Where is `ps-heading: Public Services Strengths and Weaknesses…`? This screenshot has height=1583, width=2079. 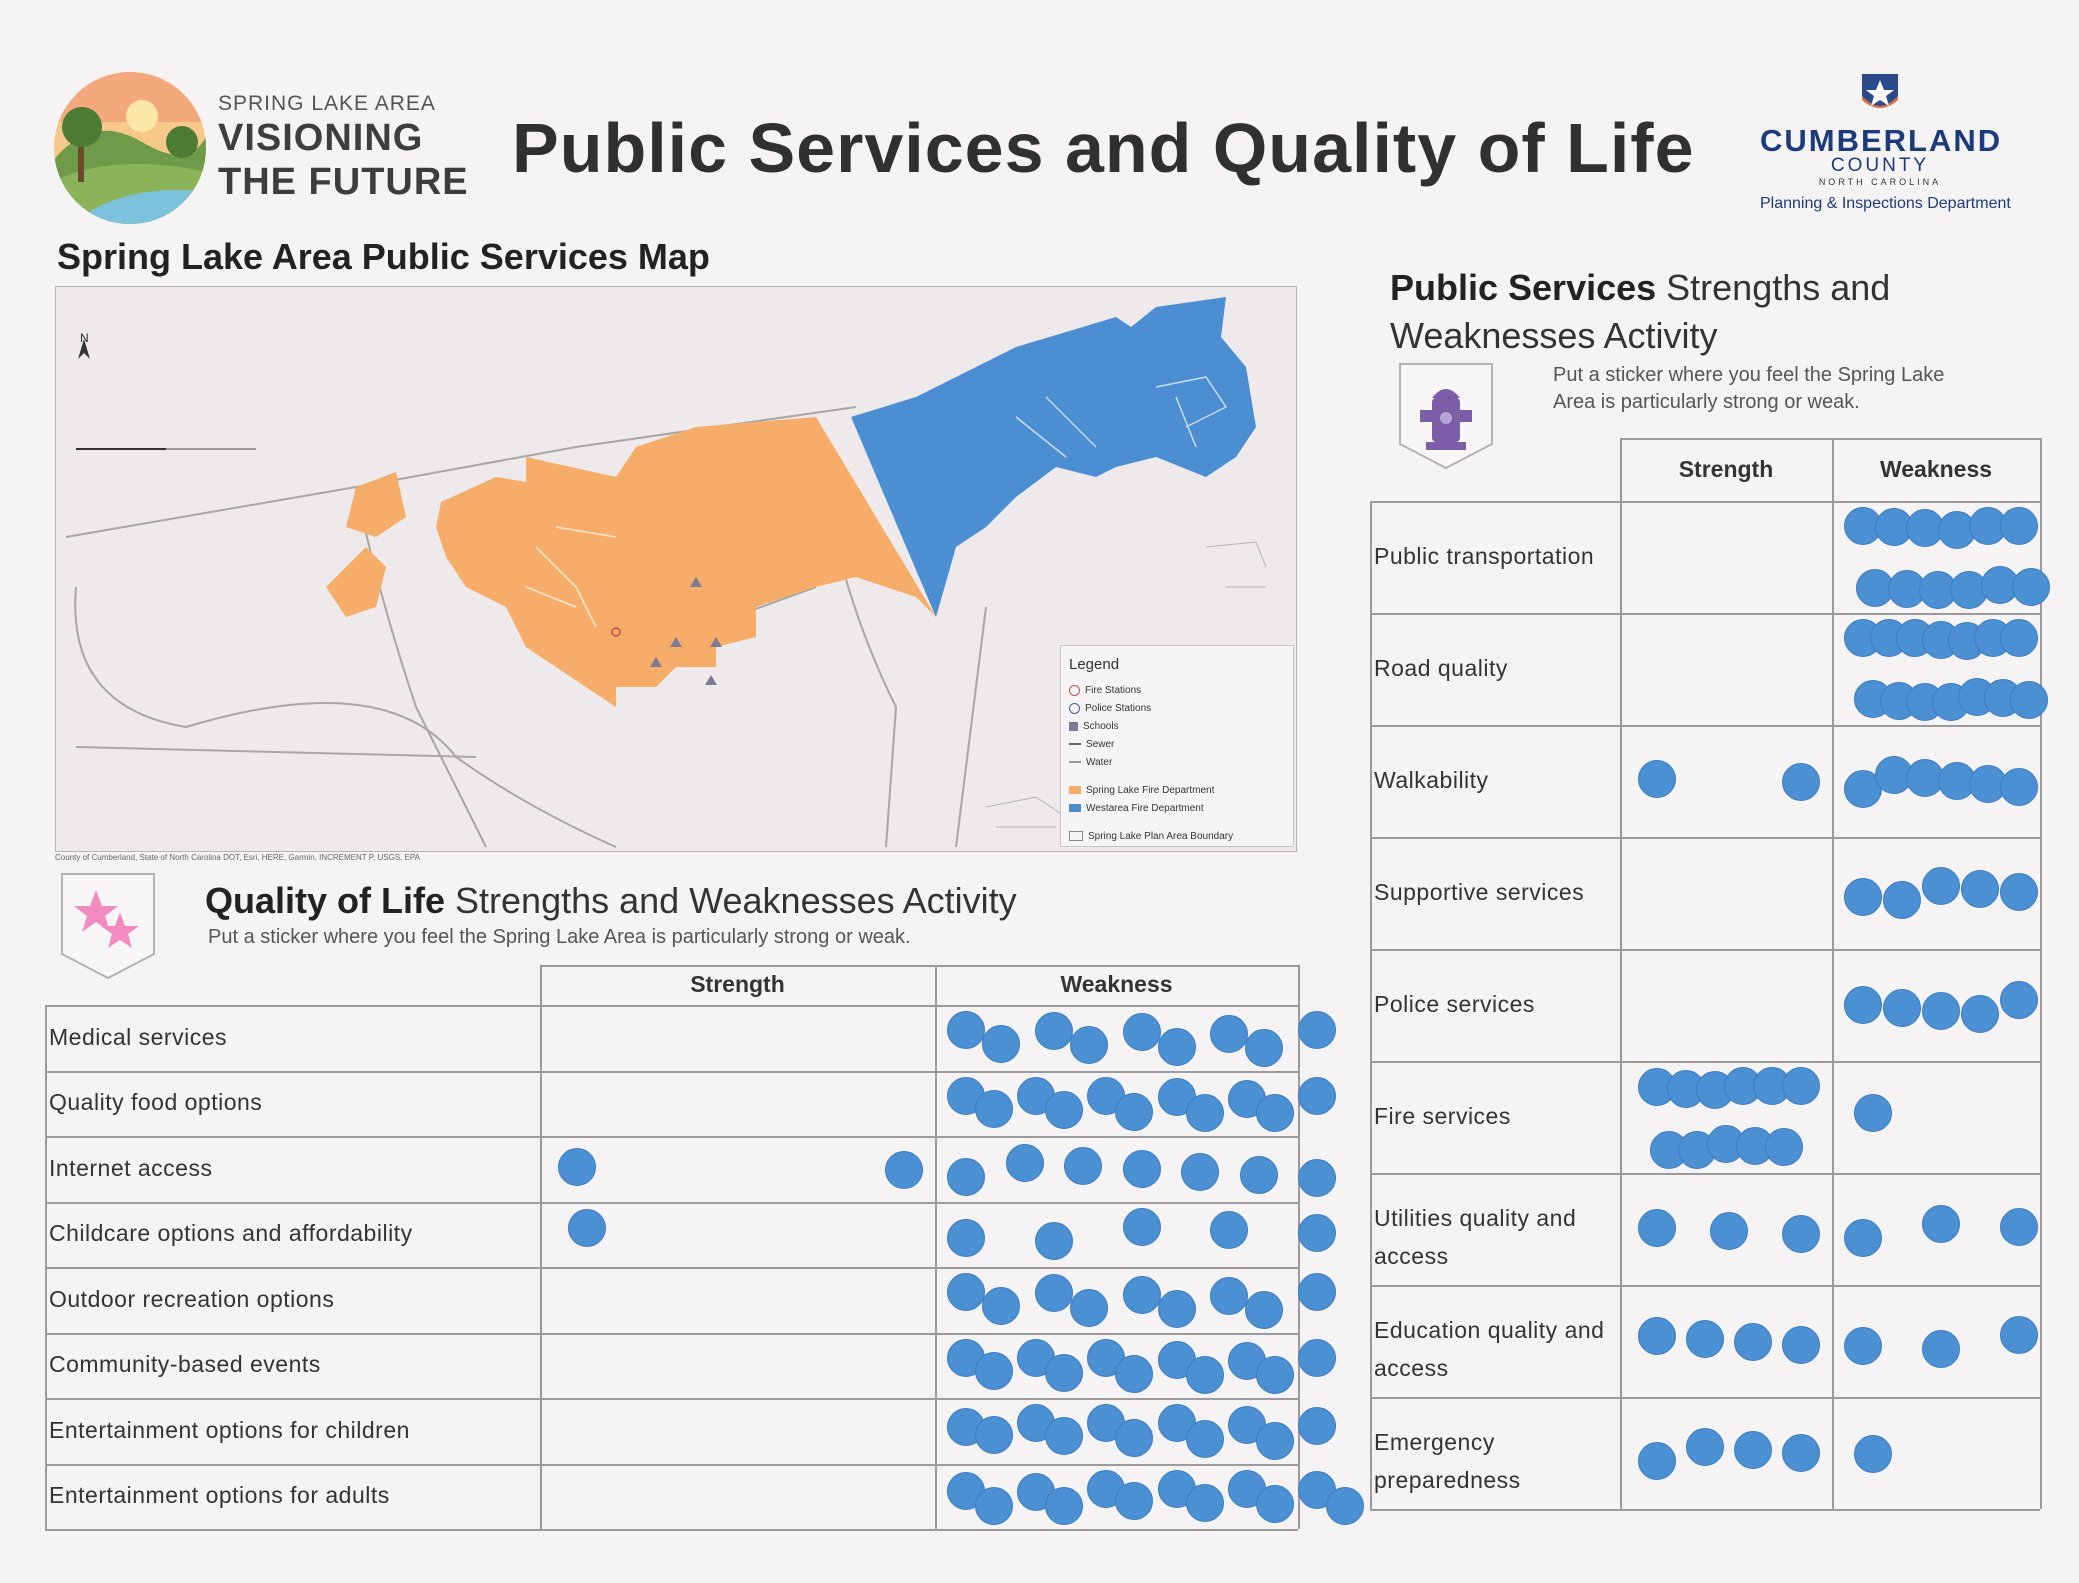
ps-heading: Public Services Strengths and Weaknesses… is located at coordinates (1640, 312).